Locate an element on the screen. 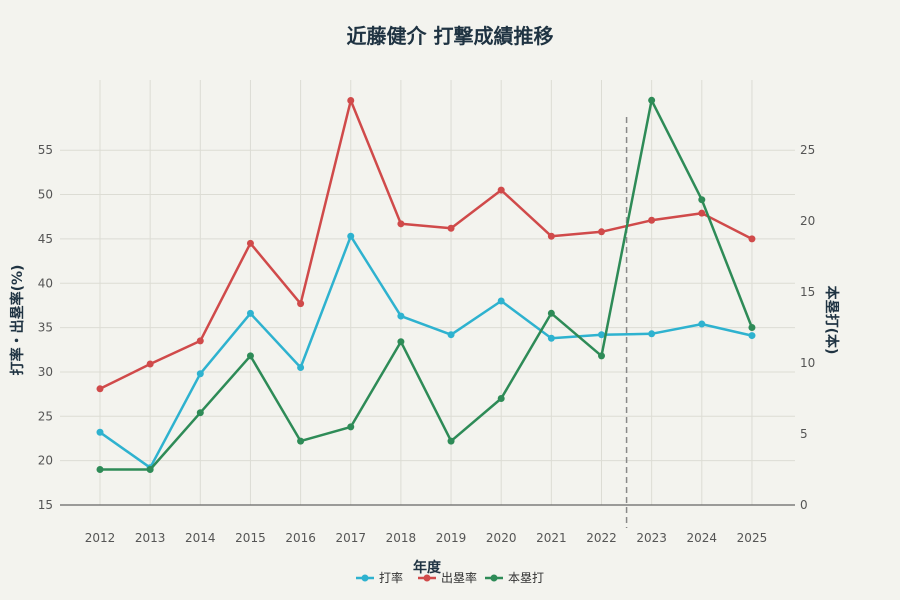 This screenshot has width=900, height=600. y-left-axis-title: 打率・出塁率(%) is located at coordinates (17, 320).